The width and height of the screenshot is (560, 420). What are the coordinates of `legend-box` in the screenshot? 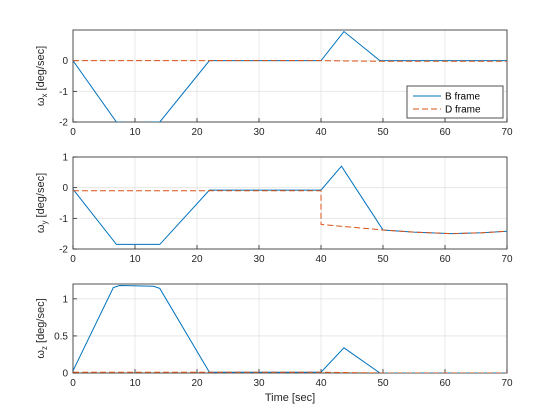 It's located at (455, 102).